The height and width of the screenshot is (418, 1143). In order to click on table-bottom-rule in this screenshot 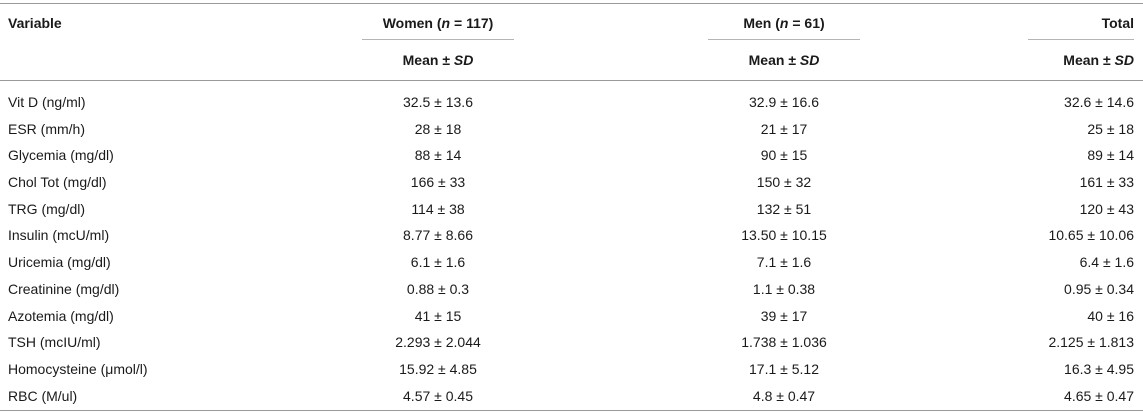, I will do `click(571, 410)`.